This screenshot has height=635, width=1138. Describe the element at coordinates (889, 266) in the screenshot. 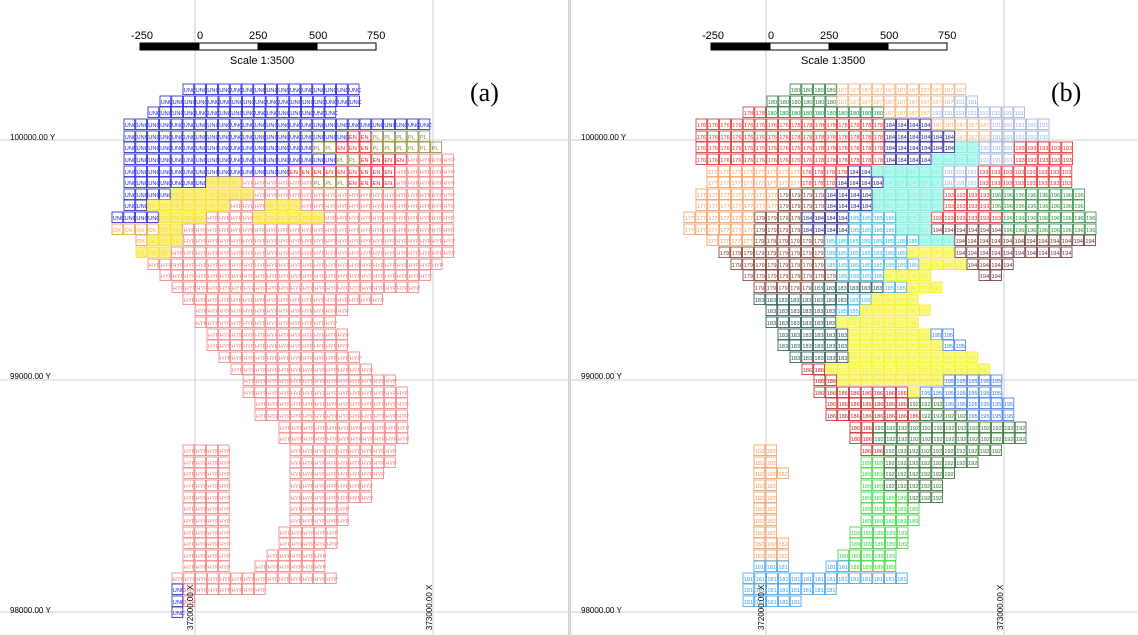

I see `block-cell-code: 185` at that location.